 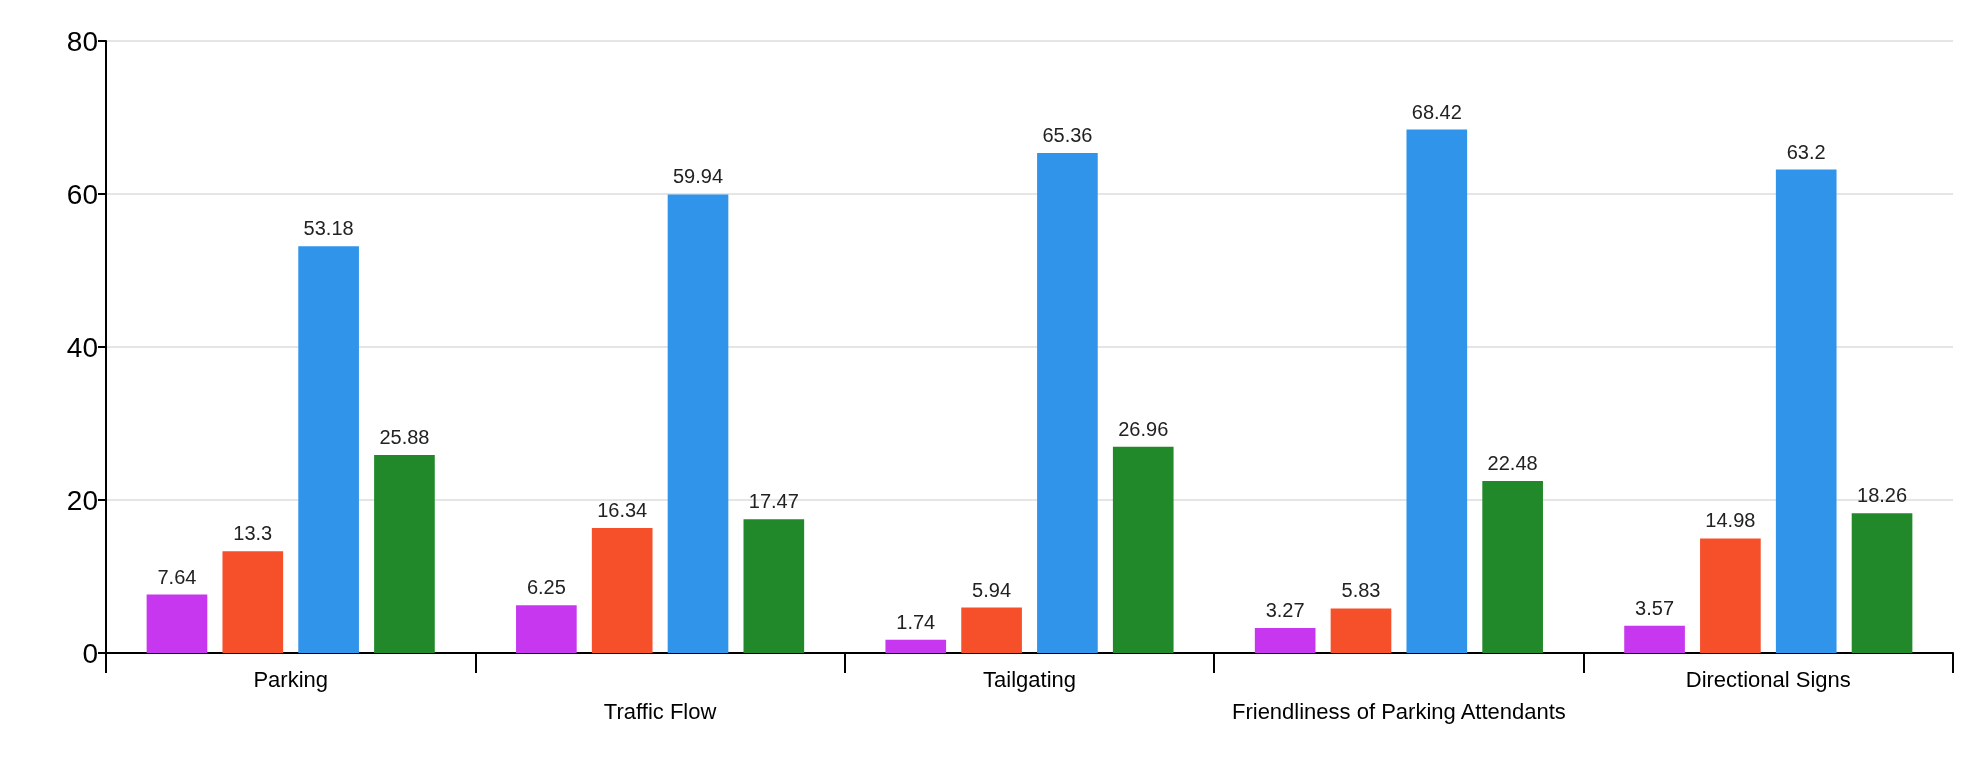 What do you see at coordinates (1436, 111) in the screenshot?
I see `data-label: 68.42` at bounding box center [1436, 111].